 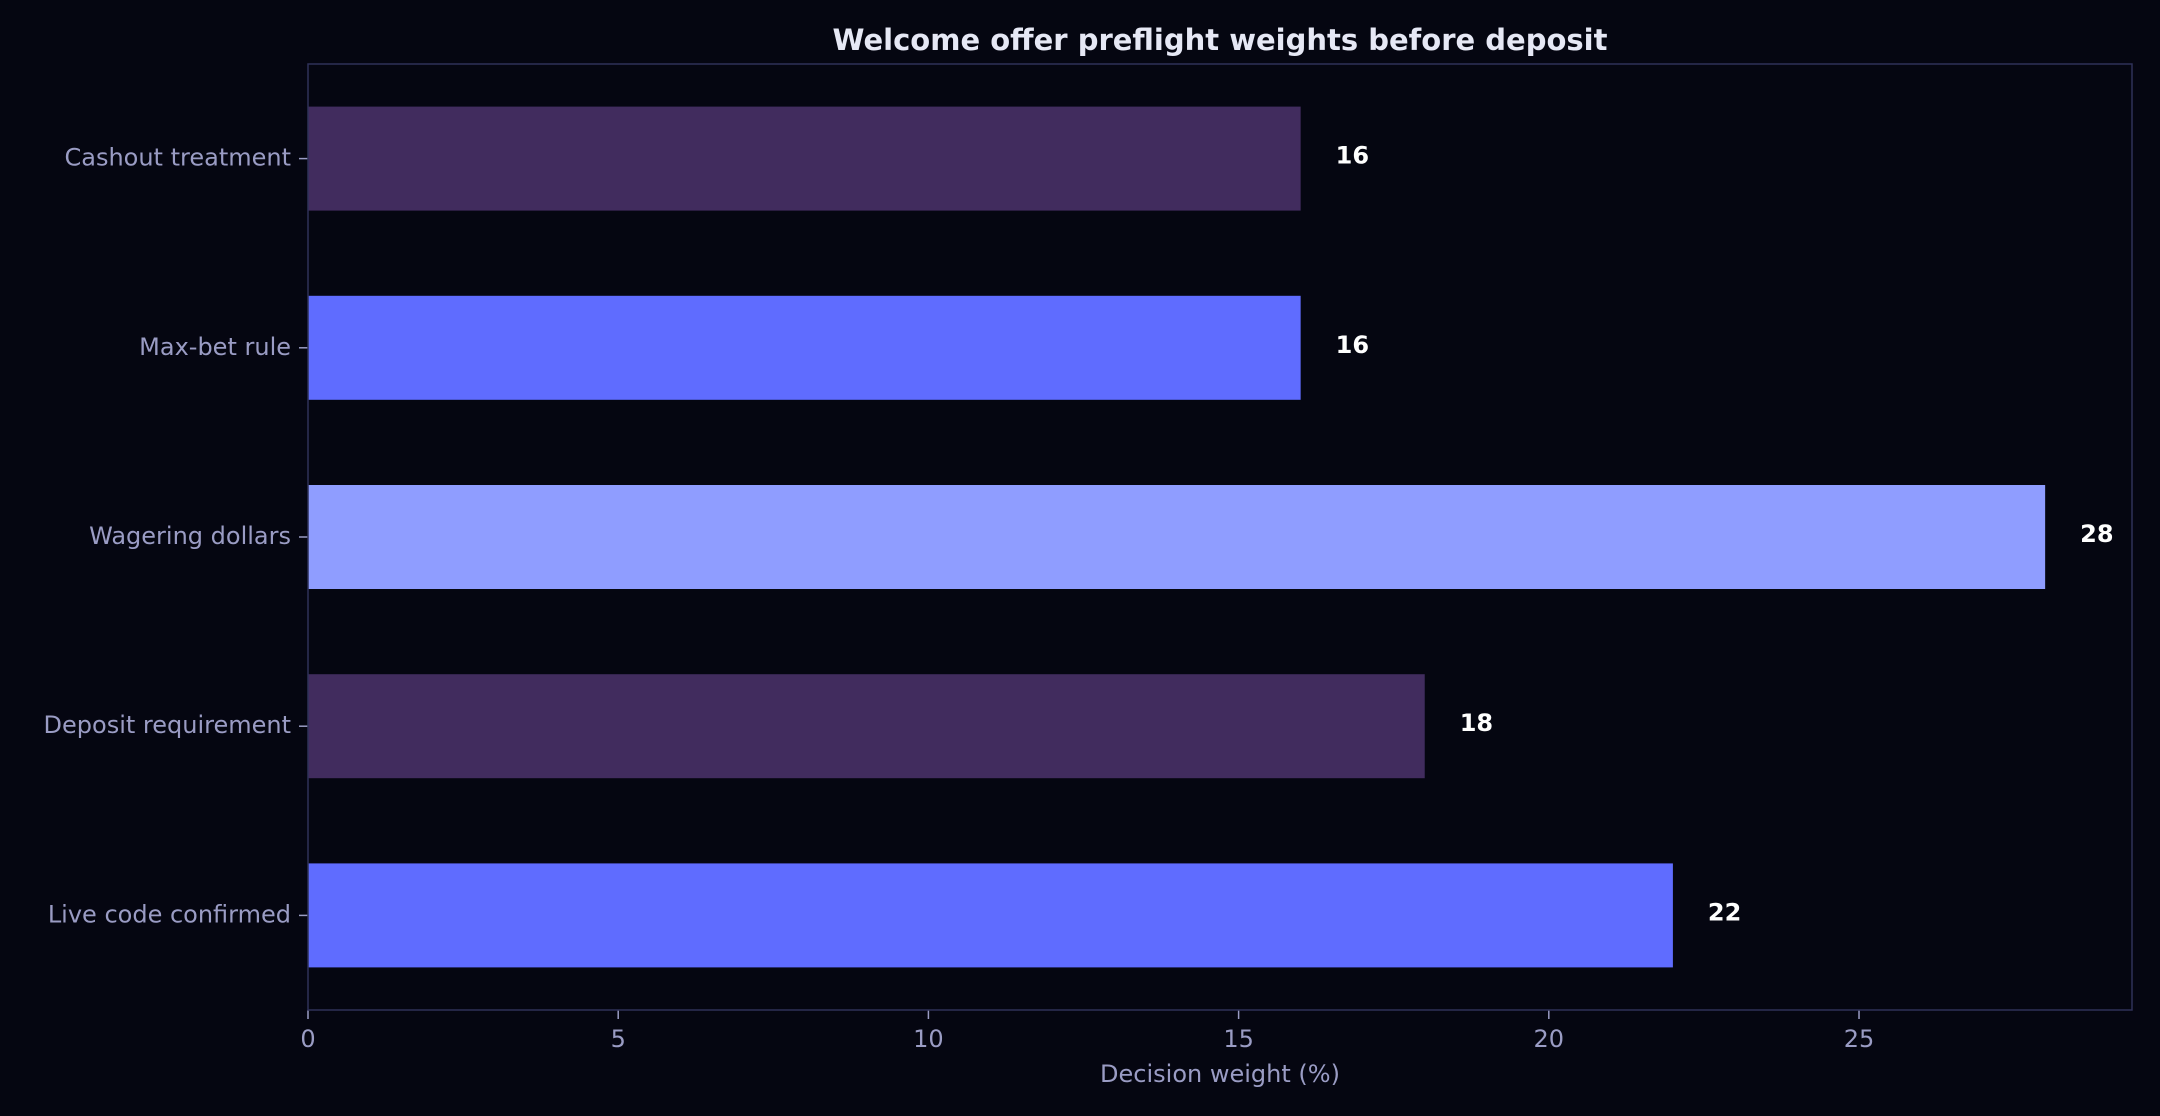 I want to click on bar-value-label-1: 16, so click(x=1352, y=345).